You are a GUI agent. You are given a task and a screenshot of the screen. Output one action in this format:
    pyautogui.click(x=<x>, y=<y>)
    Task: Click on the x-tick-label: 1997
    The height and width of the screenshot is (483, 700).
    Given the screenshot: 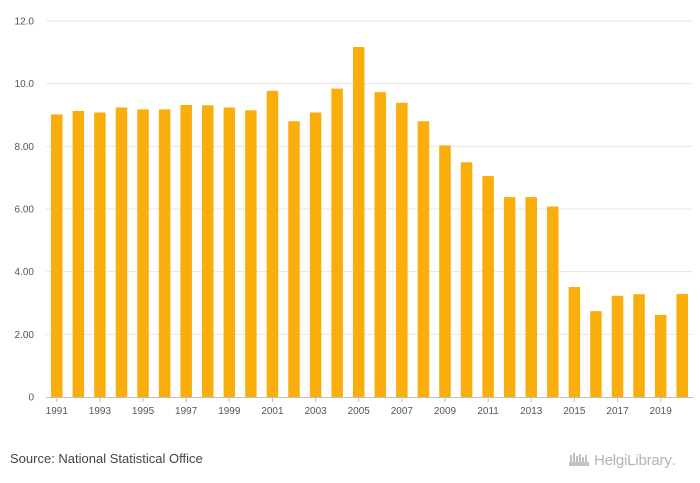 What is the action you would take?
    pyautogui.click(x=186, y=411)
    